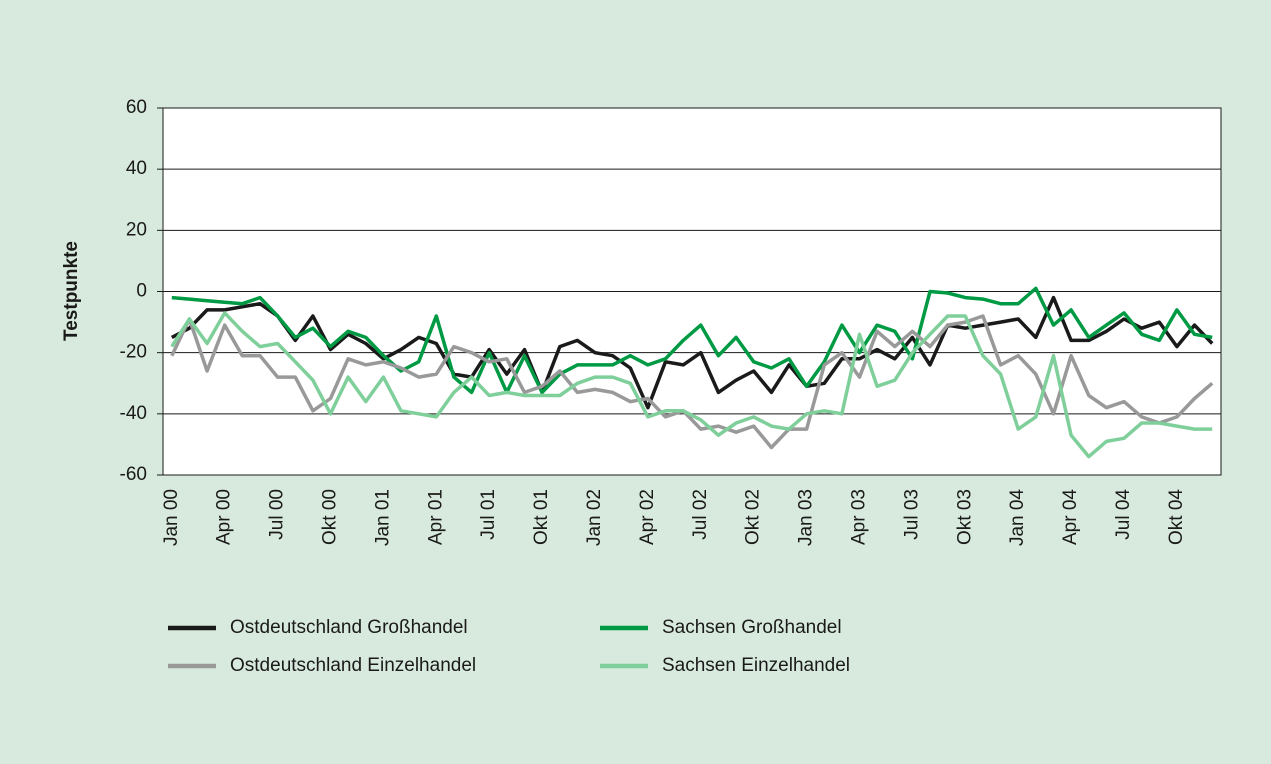  What do you see at coordinates (753, 517) in the screenshot?
I see `x-tick-label: Okt 02` at bounding box center [753, 517].